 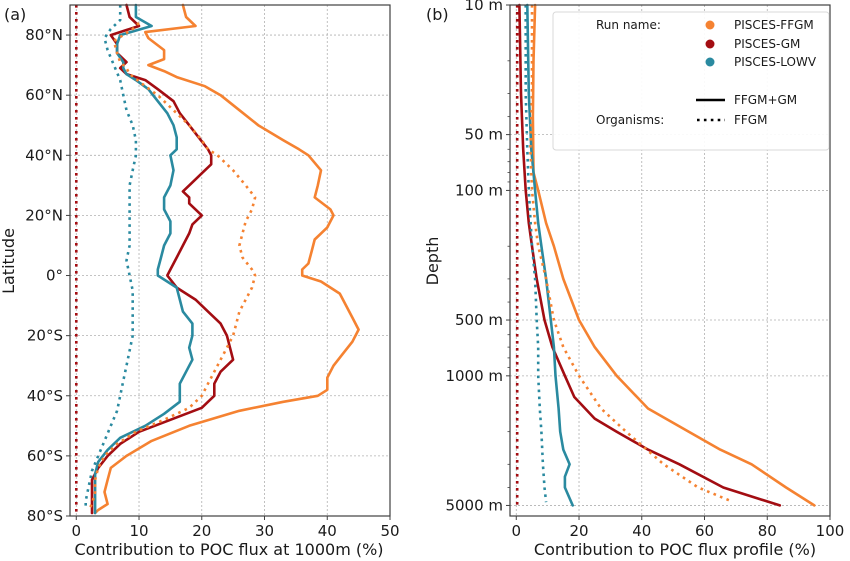 What do you see at coordinates (479, 190) in the screenshot?
I see `y-tick-label: 100 m` at bounding box center [479, 190].